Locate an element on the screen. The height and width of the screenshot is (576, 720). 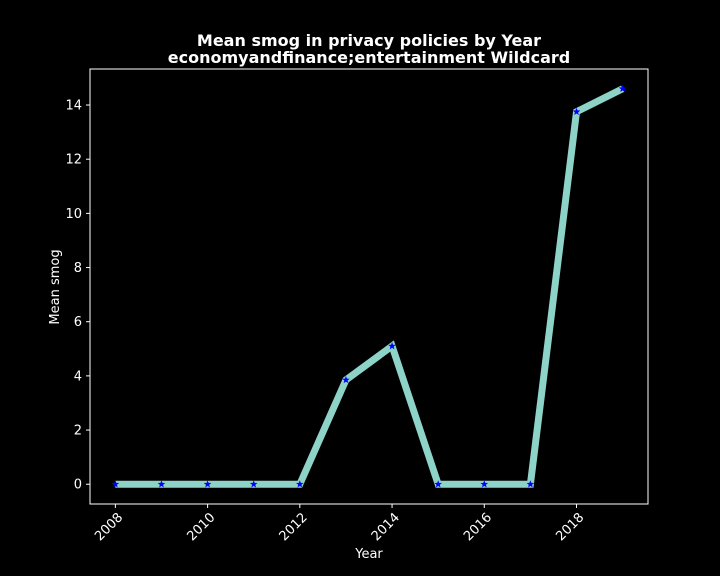
y-axis: 0 2 4 6 8 10 12 14 is located at coordinates (77, 296).